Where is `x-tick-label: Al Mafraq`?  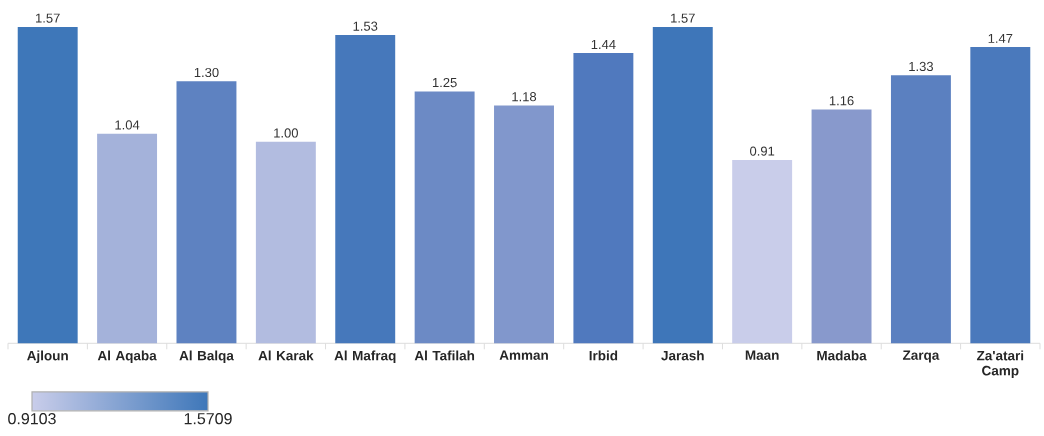 x-tick-label: Al Mafraq is located at coordinates (365, 357).